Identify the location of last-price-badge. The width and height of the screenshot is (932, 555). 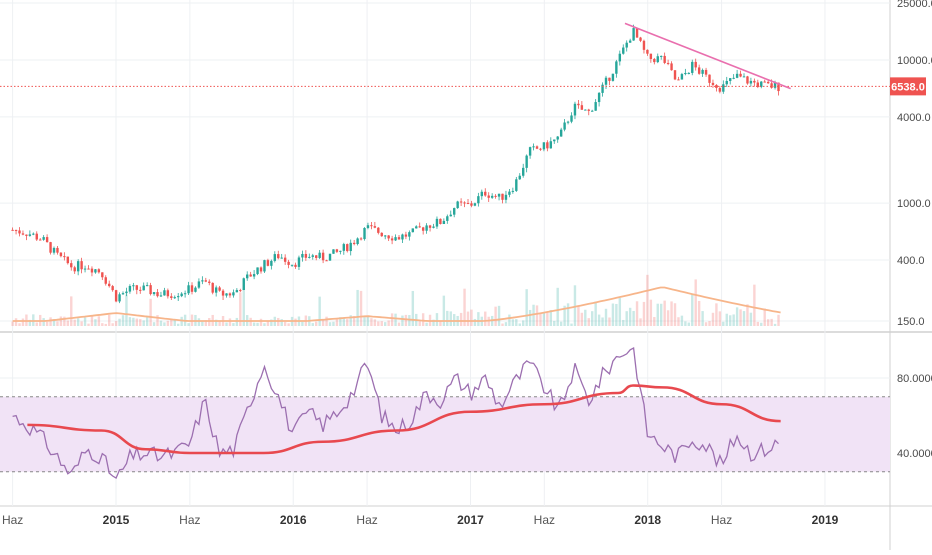
(908, 86).